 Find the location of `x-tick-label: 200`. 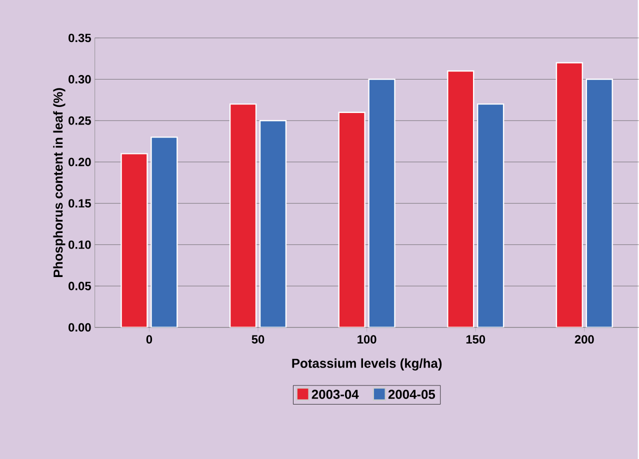

x-tick-label: 200 is located at coordinates (584, 339).